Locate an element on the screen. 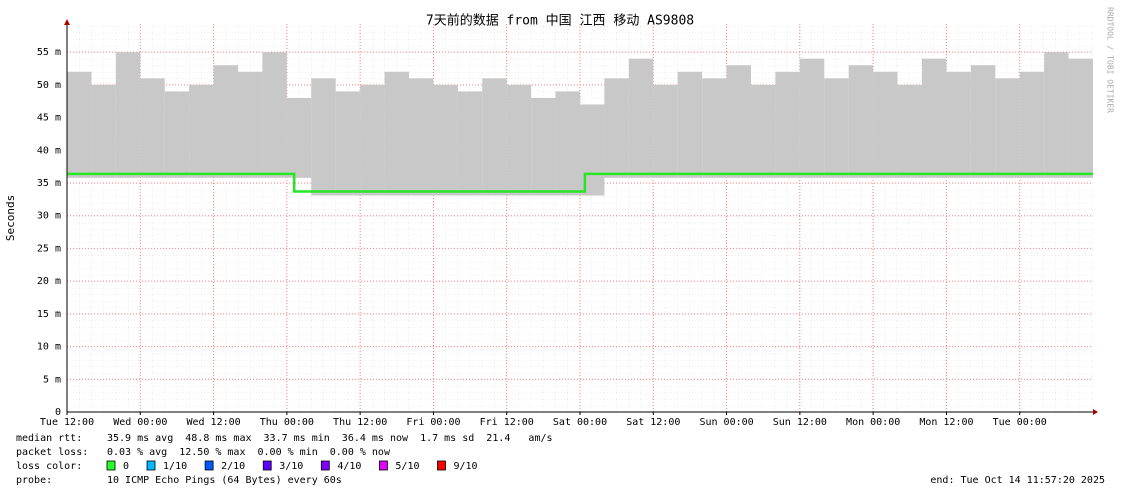 This screenshot has width=1121, height=498. x-tick-label: Fri 12:00 is located at coordinates (507, 422).